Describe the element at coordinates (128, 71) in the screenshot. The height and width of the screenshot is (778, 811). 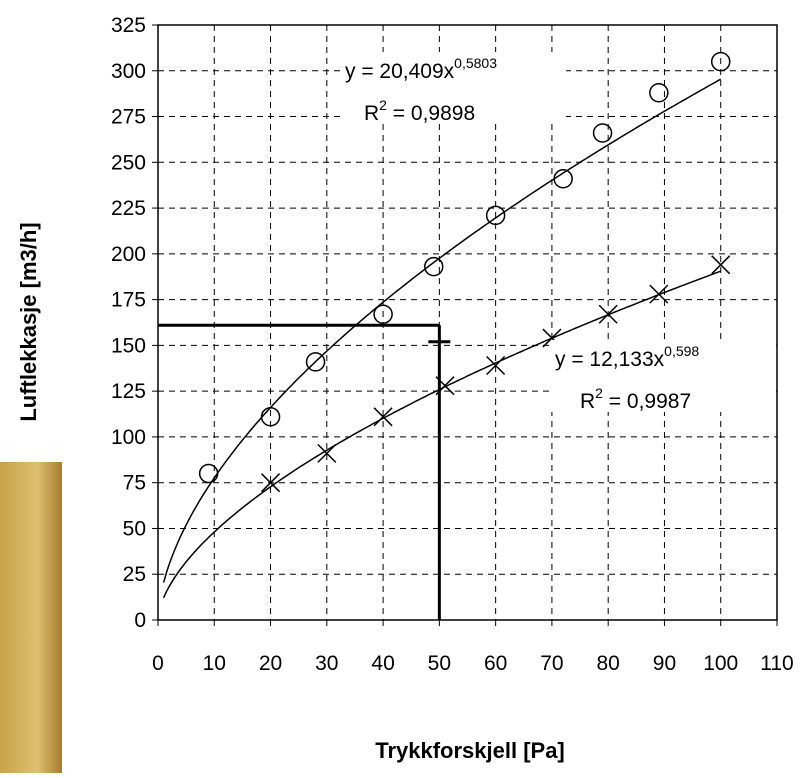
I see `y-tick-label: 300` at that location.